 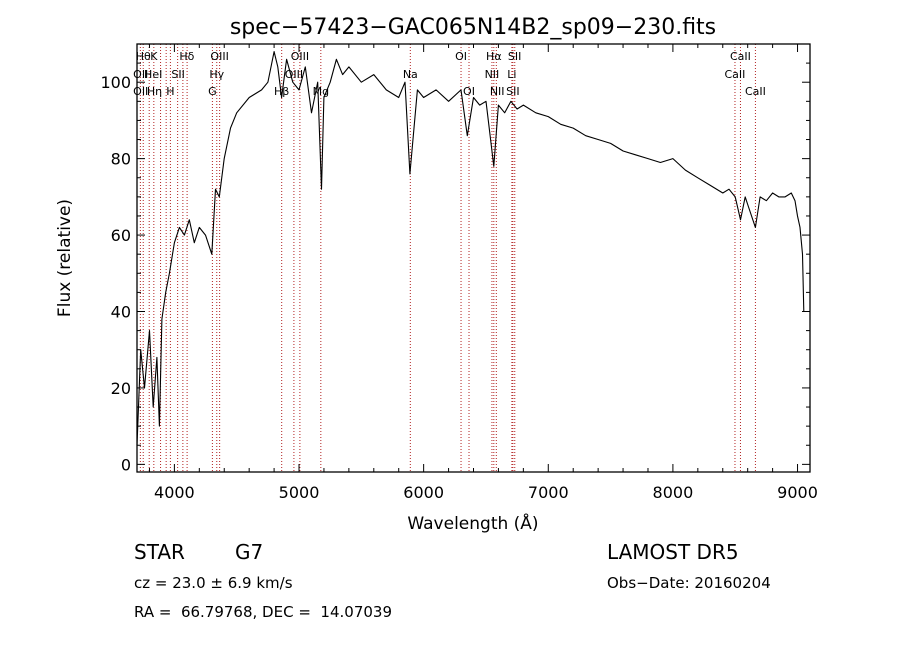 What do you see at coordinates (159, 552) in the screenshot?
I see `object-class: STAR` at bounding box center [159, 552].